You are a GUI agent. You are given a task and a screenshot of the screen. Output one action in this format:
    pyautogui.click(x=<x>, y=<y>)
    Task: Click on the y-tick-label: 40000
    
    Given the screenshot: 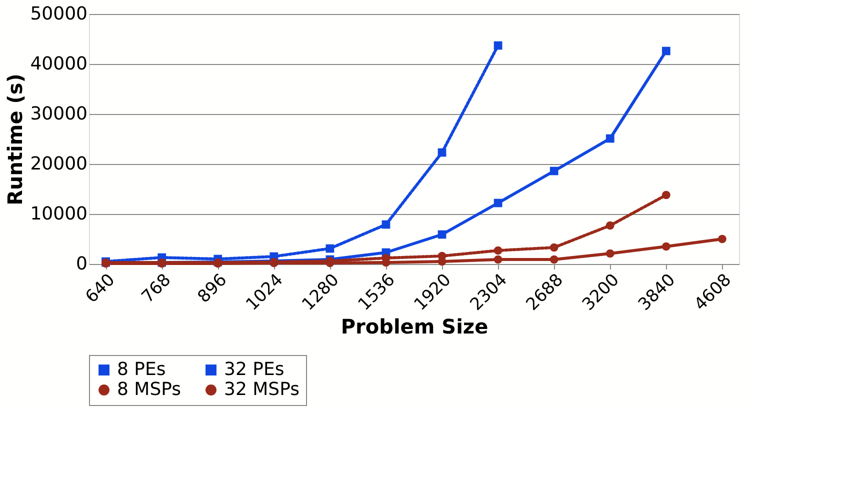 What is the action you would take?
    pyautogui.click(x=59, y=64)
    